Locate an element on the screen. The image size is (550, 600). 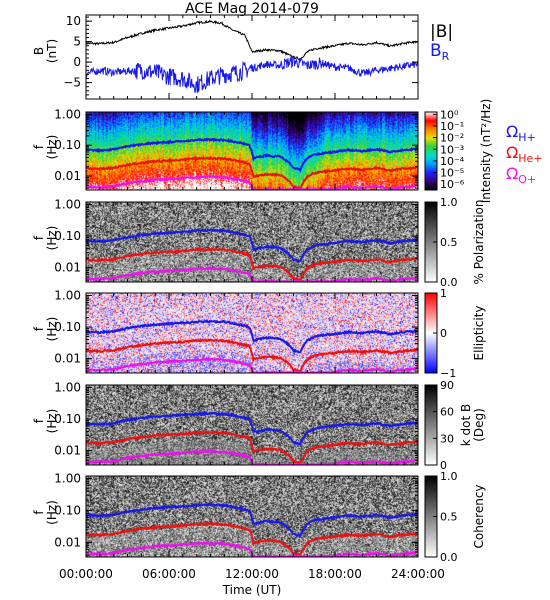
panel-ellipticity: 1.00 0.10 0.01 f(Hz) 1 0 −1 Ellipticity is located at coordinates (259, 333).